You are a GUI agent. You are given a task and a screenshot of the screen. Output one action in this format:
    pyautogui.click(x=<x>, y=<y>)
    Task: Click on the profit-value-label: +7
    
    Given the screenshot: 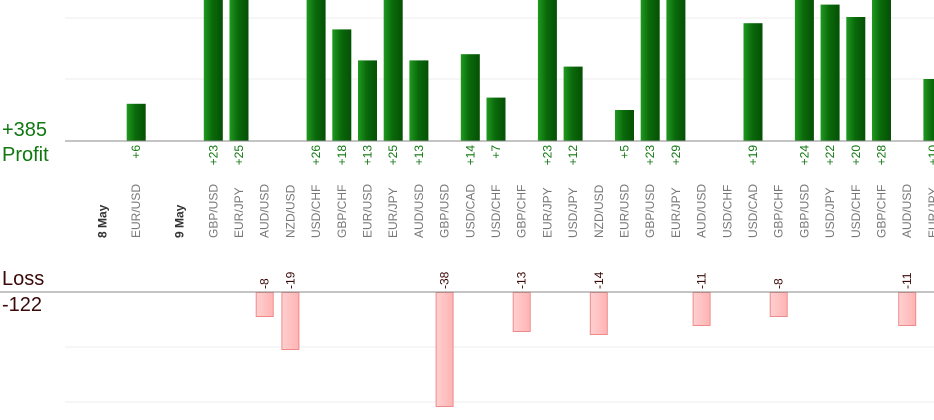 What is the action you would take?
    pyautogui.click(x=496, y=152)
    